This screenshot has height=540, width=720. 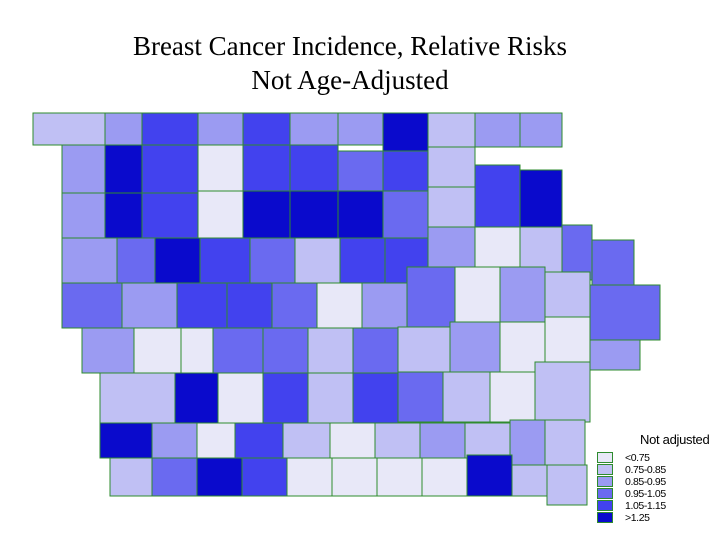 I want to click on legend-item: 1.05-1.15, so click(x=631, y=505).